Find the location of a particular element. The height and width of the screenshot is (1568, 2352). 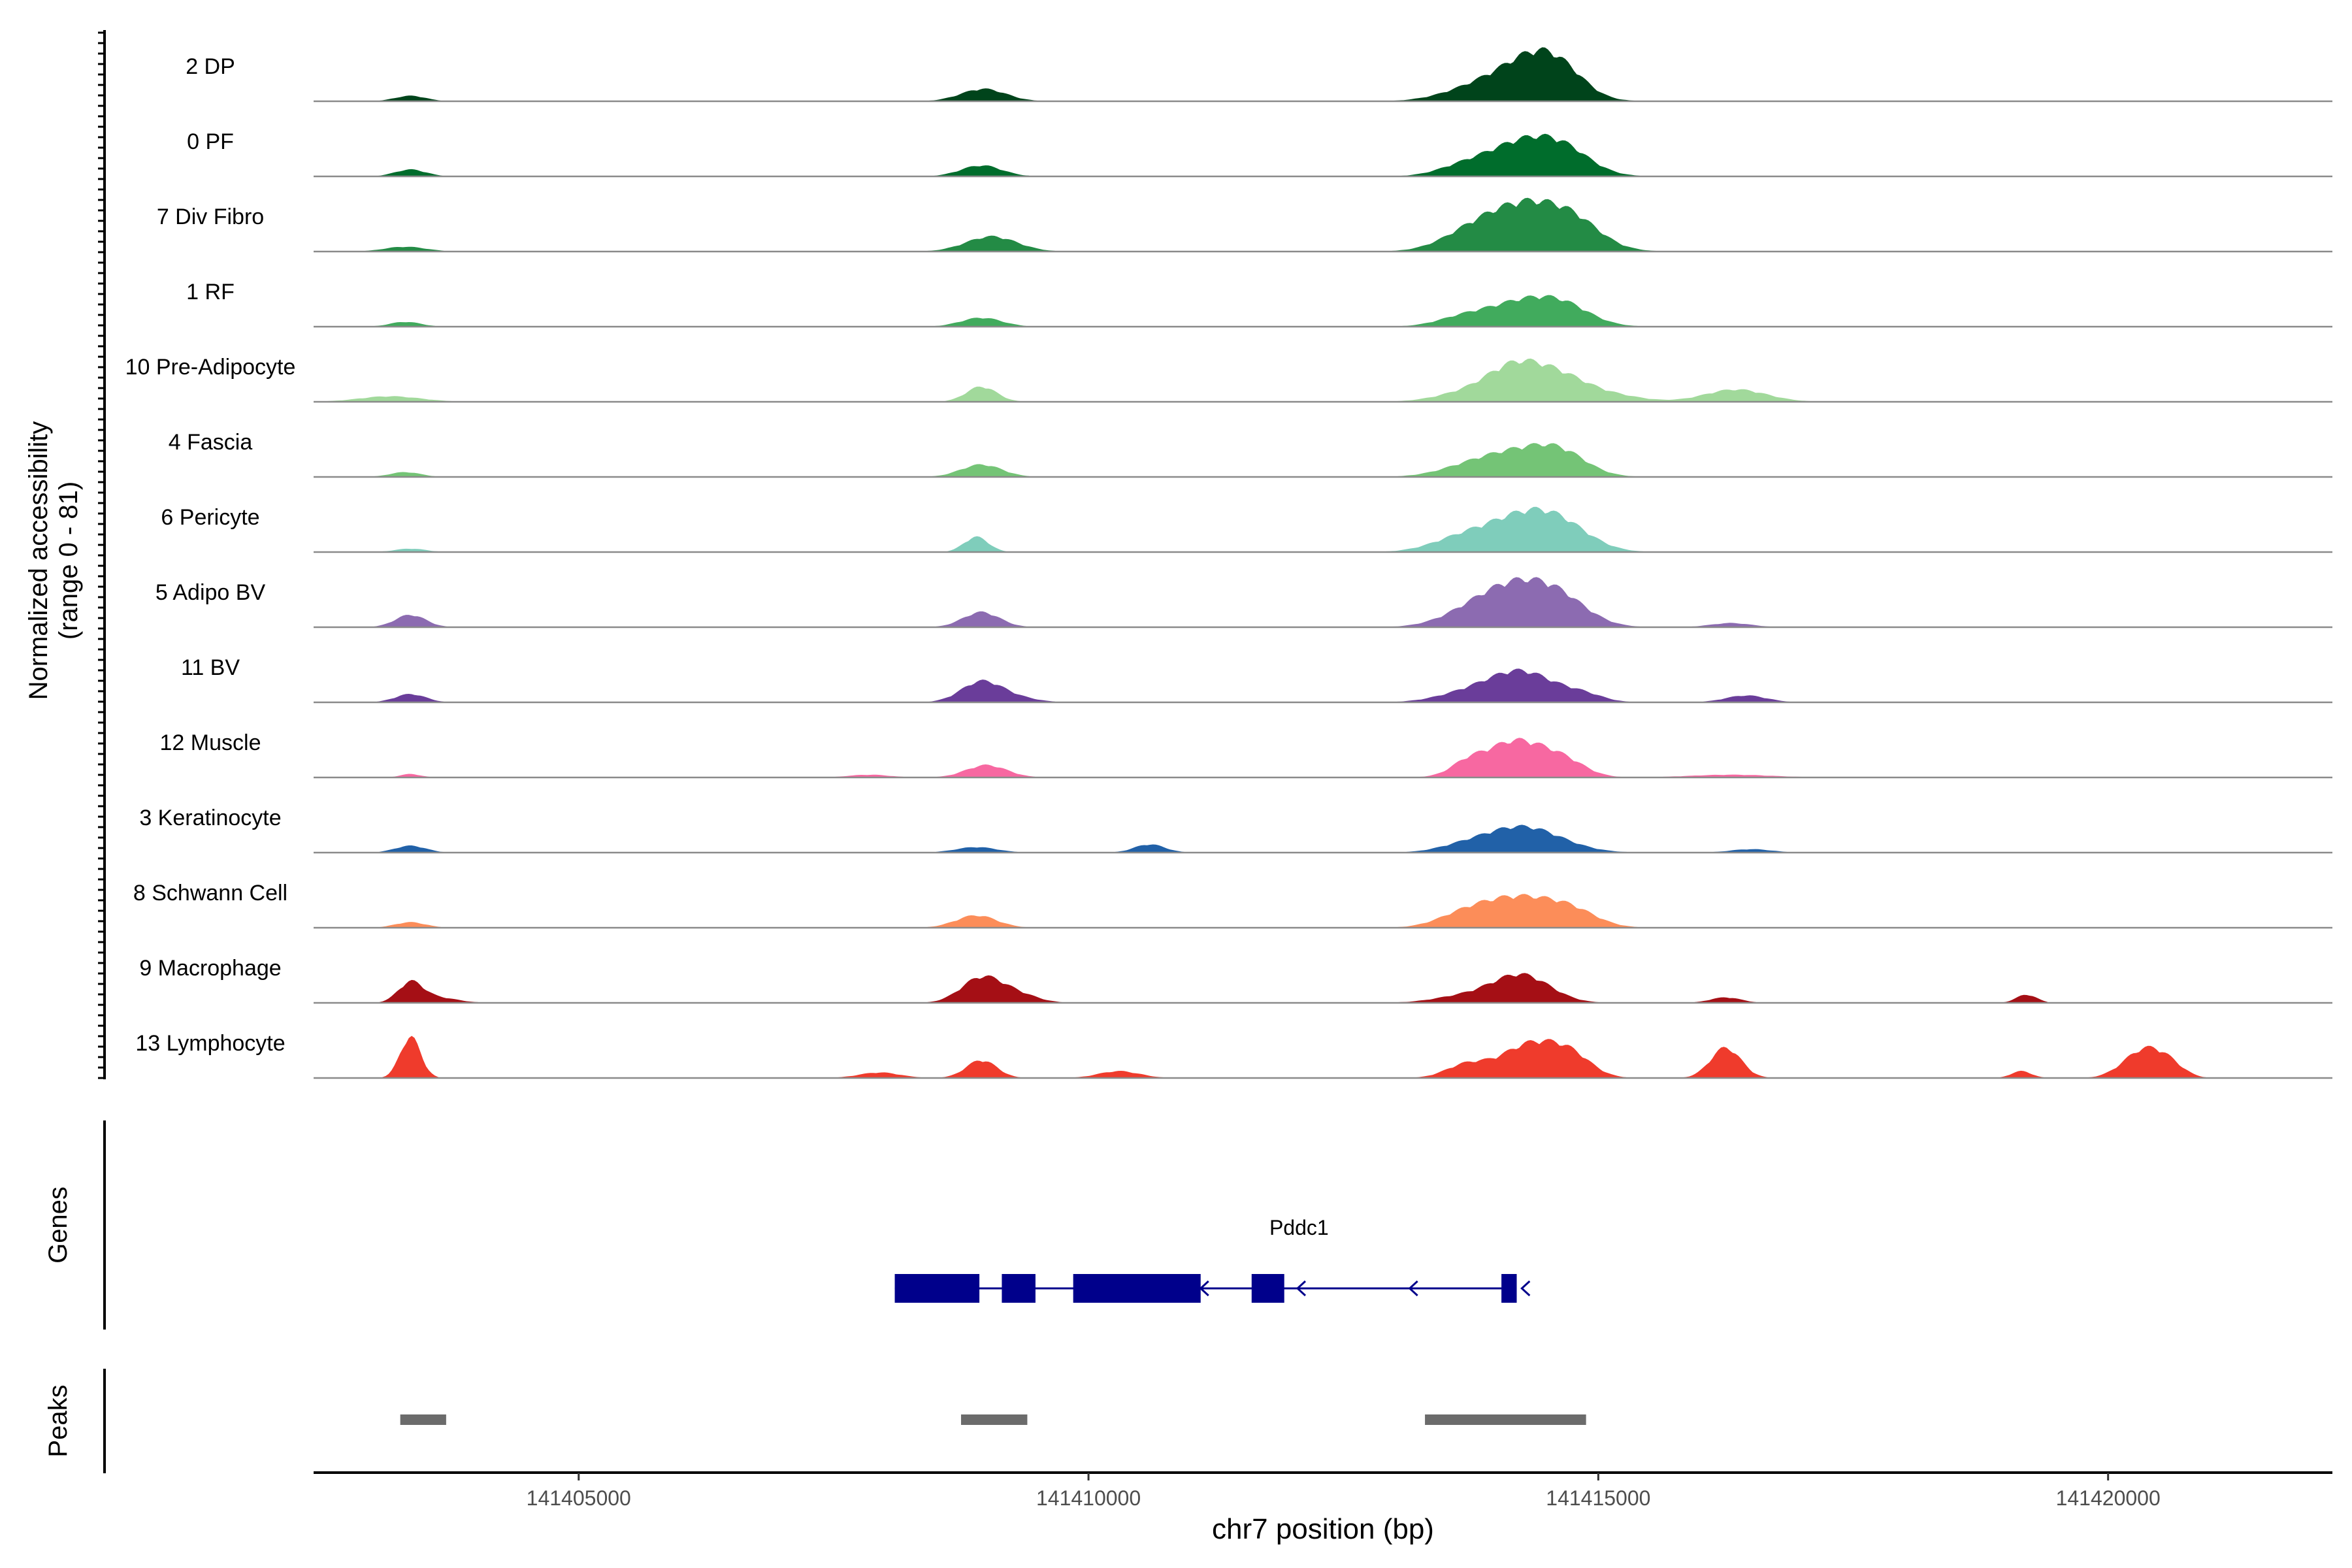

track-label: 11 BV is located at coordinates (210, 667).